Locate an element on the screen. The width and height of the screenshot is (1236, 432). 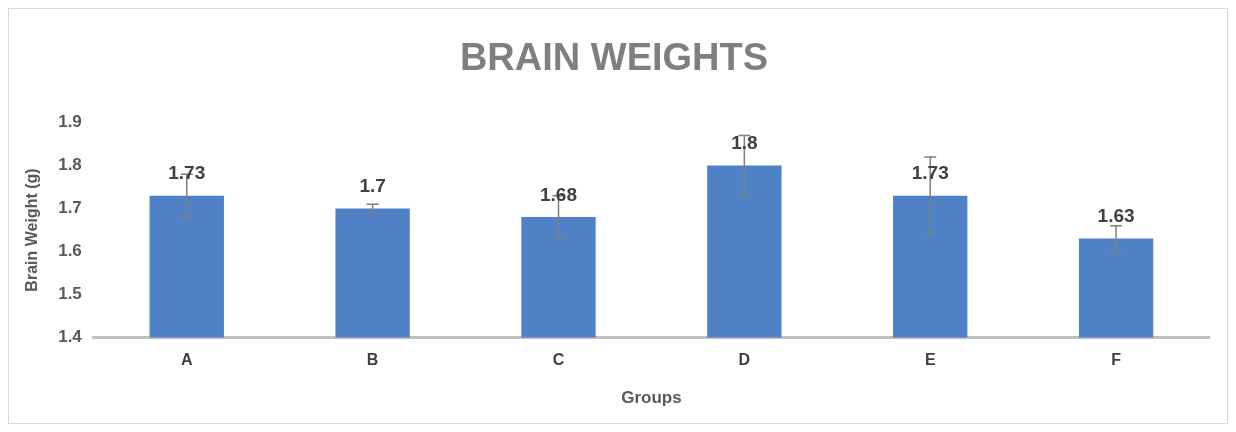
x-tick-label: F is located at coordinates (1116, 360).